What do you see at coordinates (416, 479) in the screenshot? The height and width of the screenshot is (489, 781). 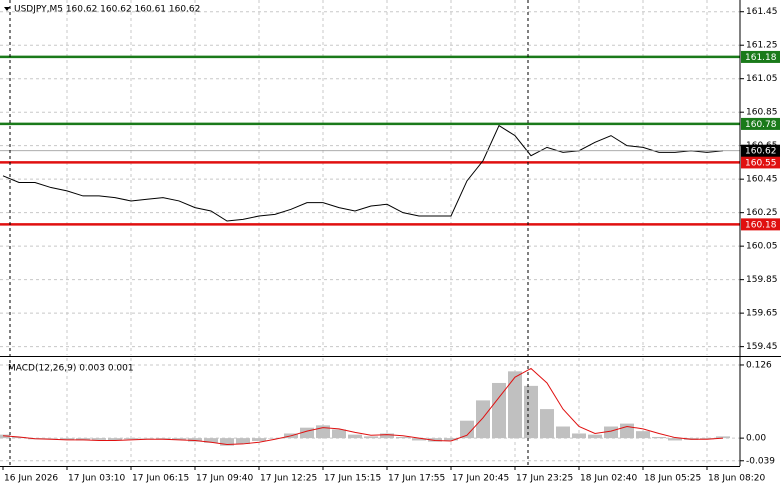 I see `x-tick-label: 17 Jun 17:55` at bounding box center [416, 479].